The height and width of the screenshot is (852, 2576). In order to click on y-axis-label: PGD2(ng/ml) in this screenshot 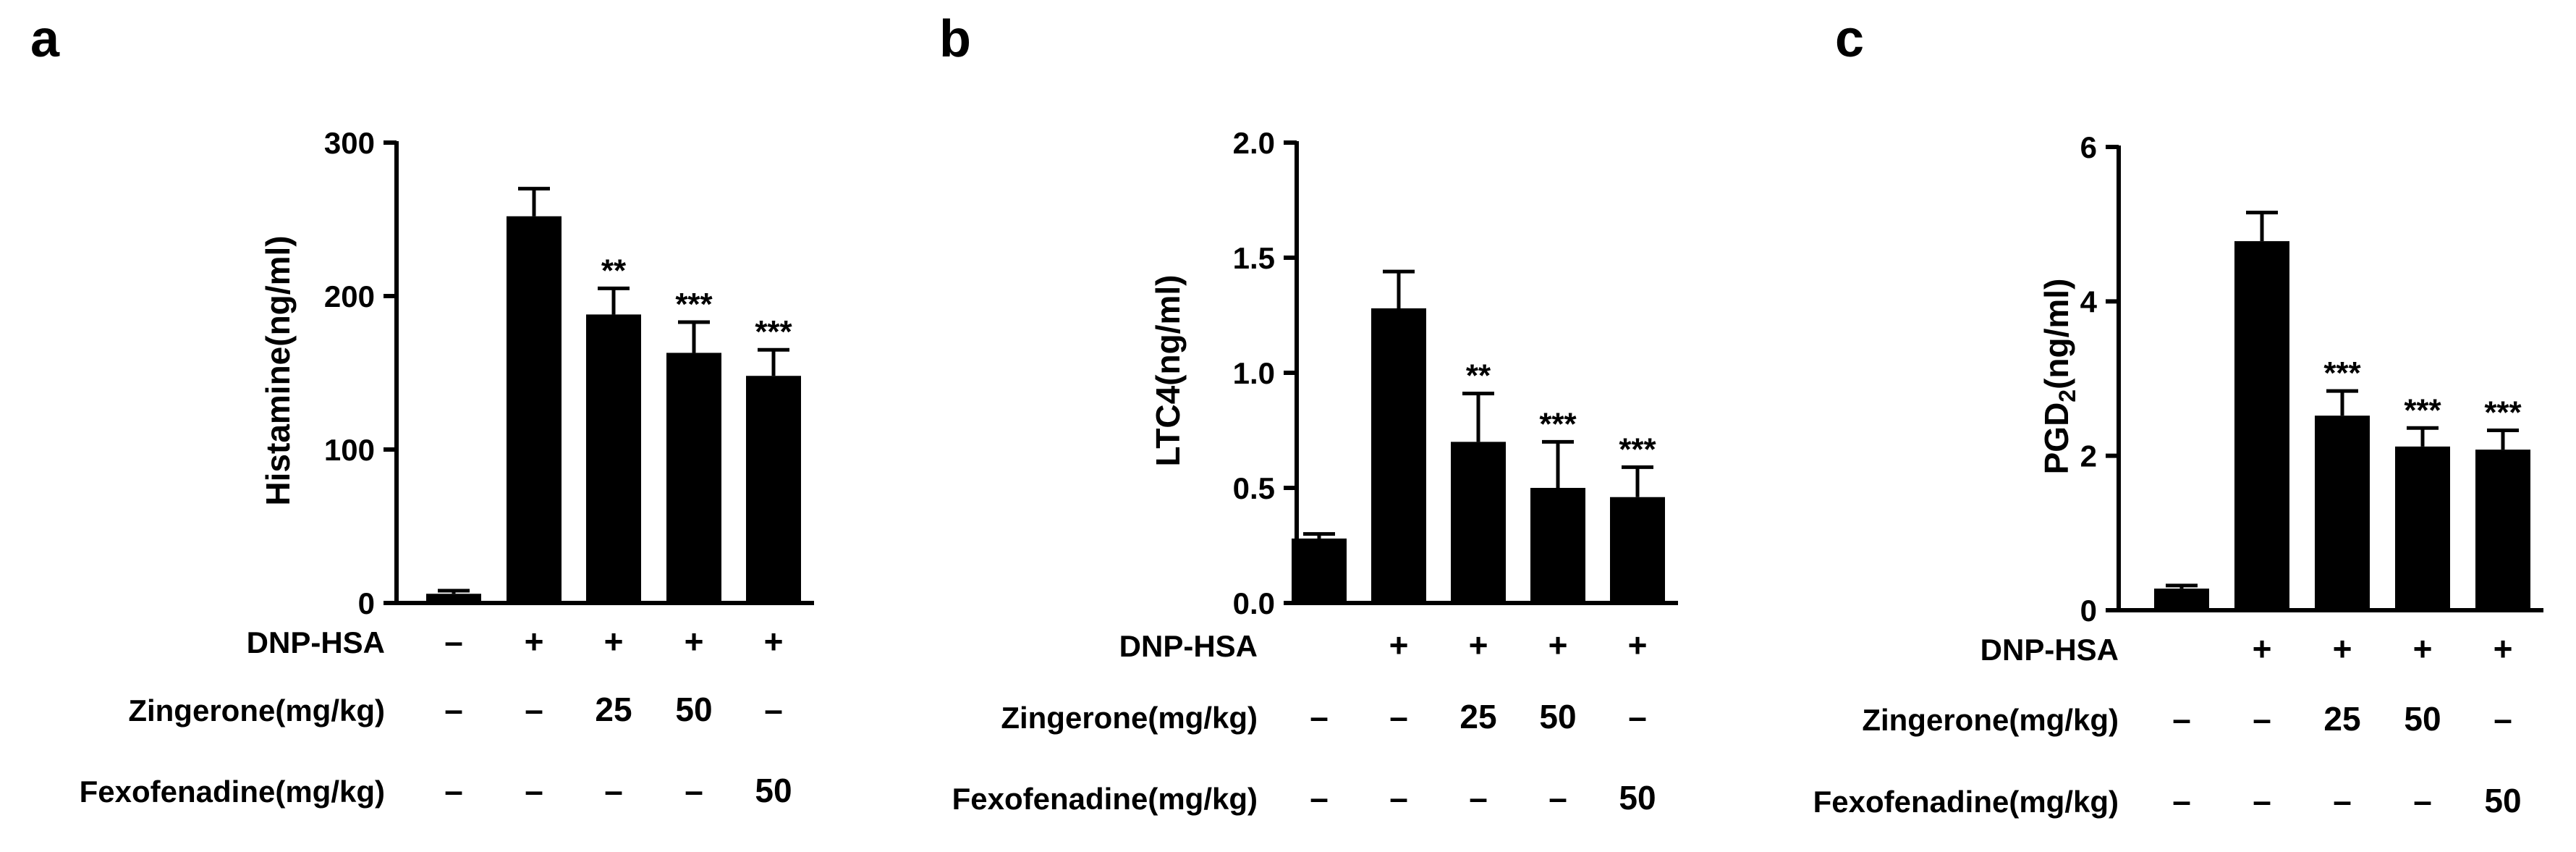, I will do `click(2059, 377)`.